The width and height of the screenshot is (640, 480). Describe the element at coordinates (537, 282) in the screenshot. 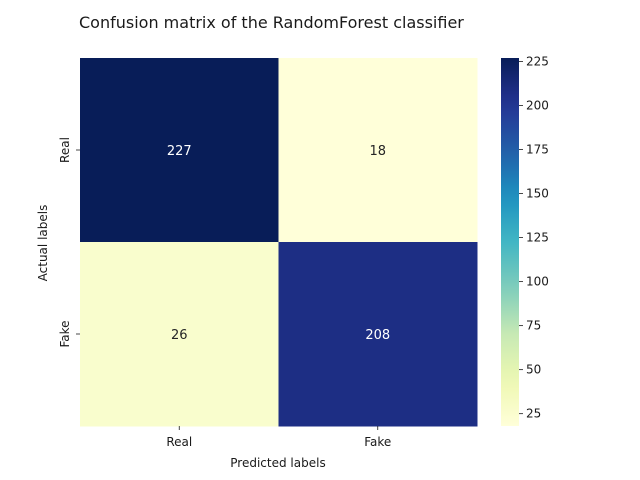

I see `colorbar-tick-label: 100` at that location.